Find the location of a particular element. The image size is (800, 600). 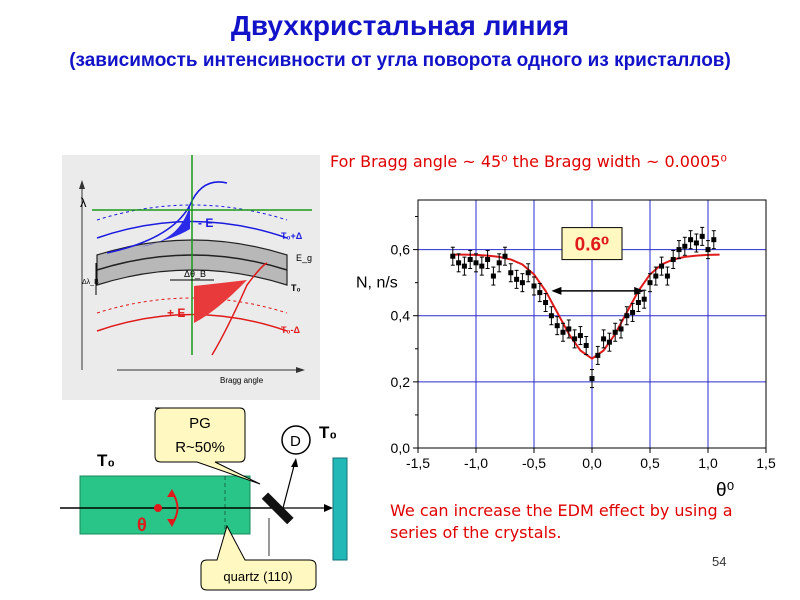

bragg-angle-label: Bragg angle is located at coordinates (242, 380).